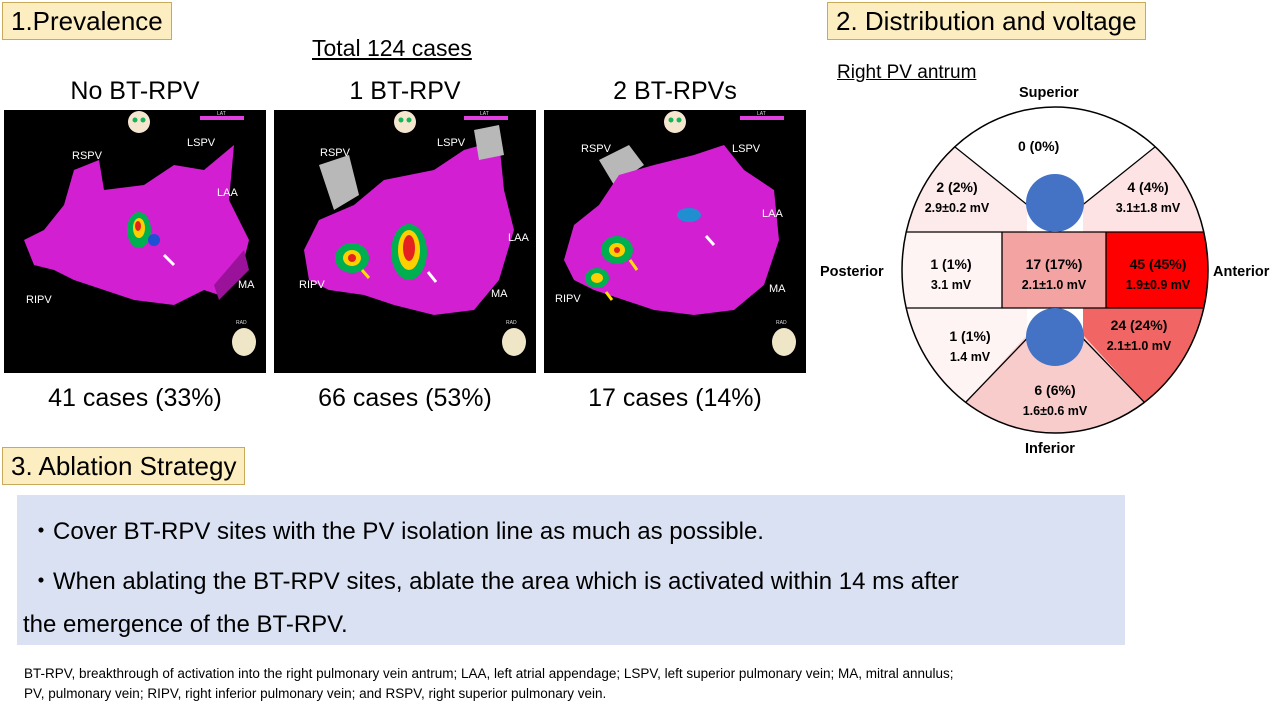 The height and width of the screenshot is (705, 1280). What do you see at coordinates (970, 346) in the screenshot?
I see `label-posterior-lower: 1 (1%) 1.4 mV` at bounding box center [970, 346].